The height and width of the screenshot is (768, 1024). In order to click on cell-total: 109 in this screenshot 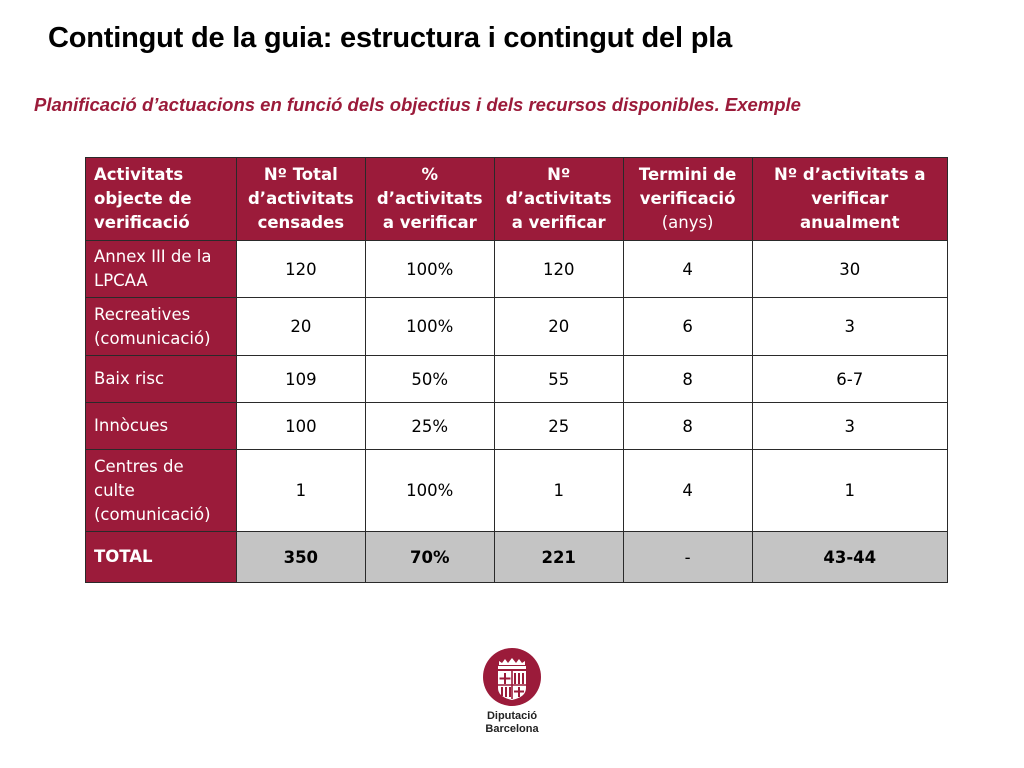, I will do `click(300, 379)`.